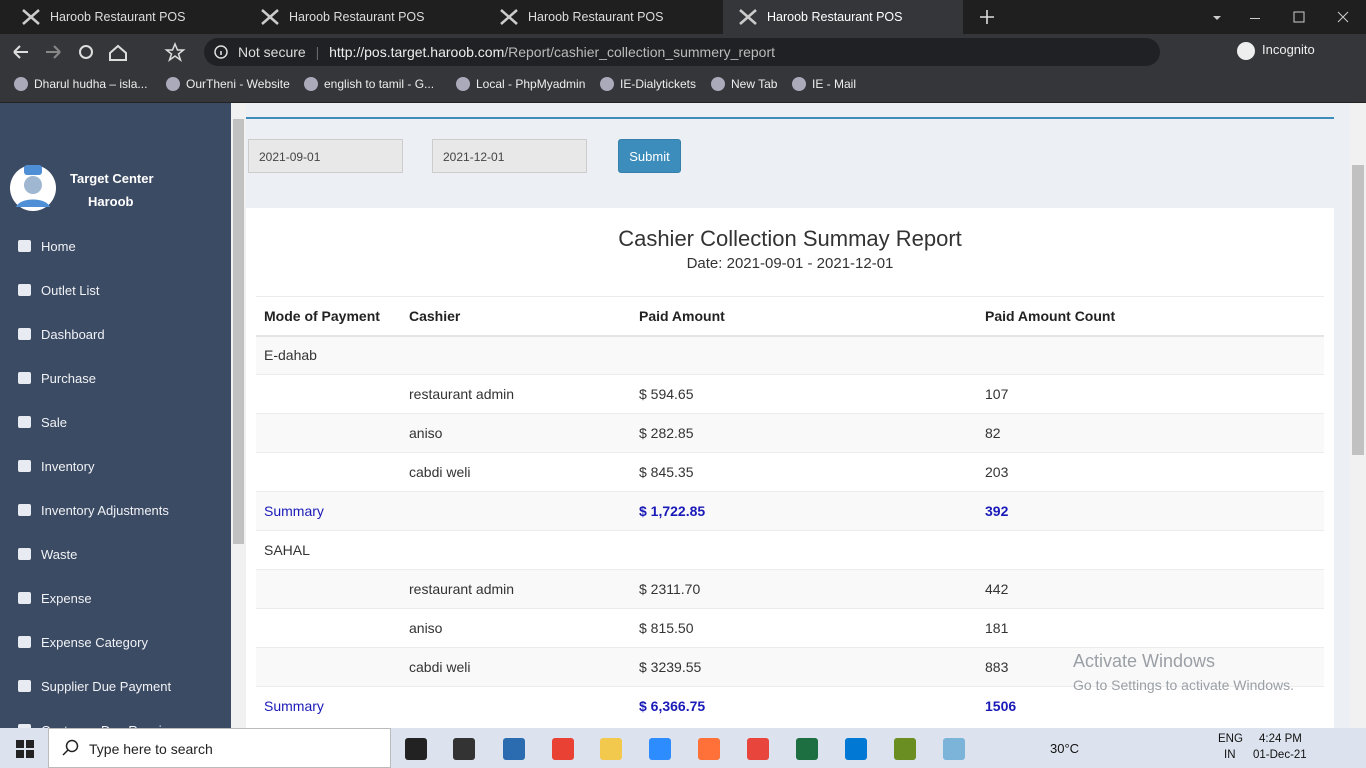 The height and width of the screenshot is (768, 1366). Describe the element at coordinates (1150, 628) in the screenshot. I see `count-cell: 181` at that location.